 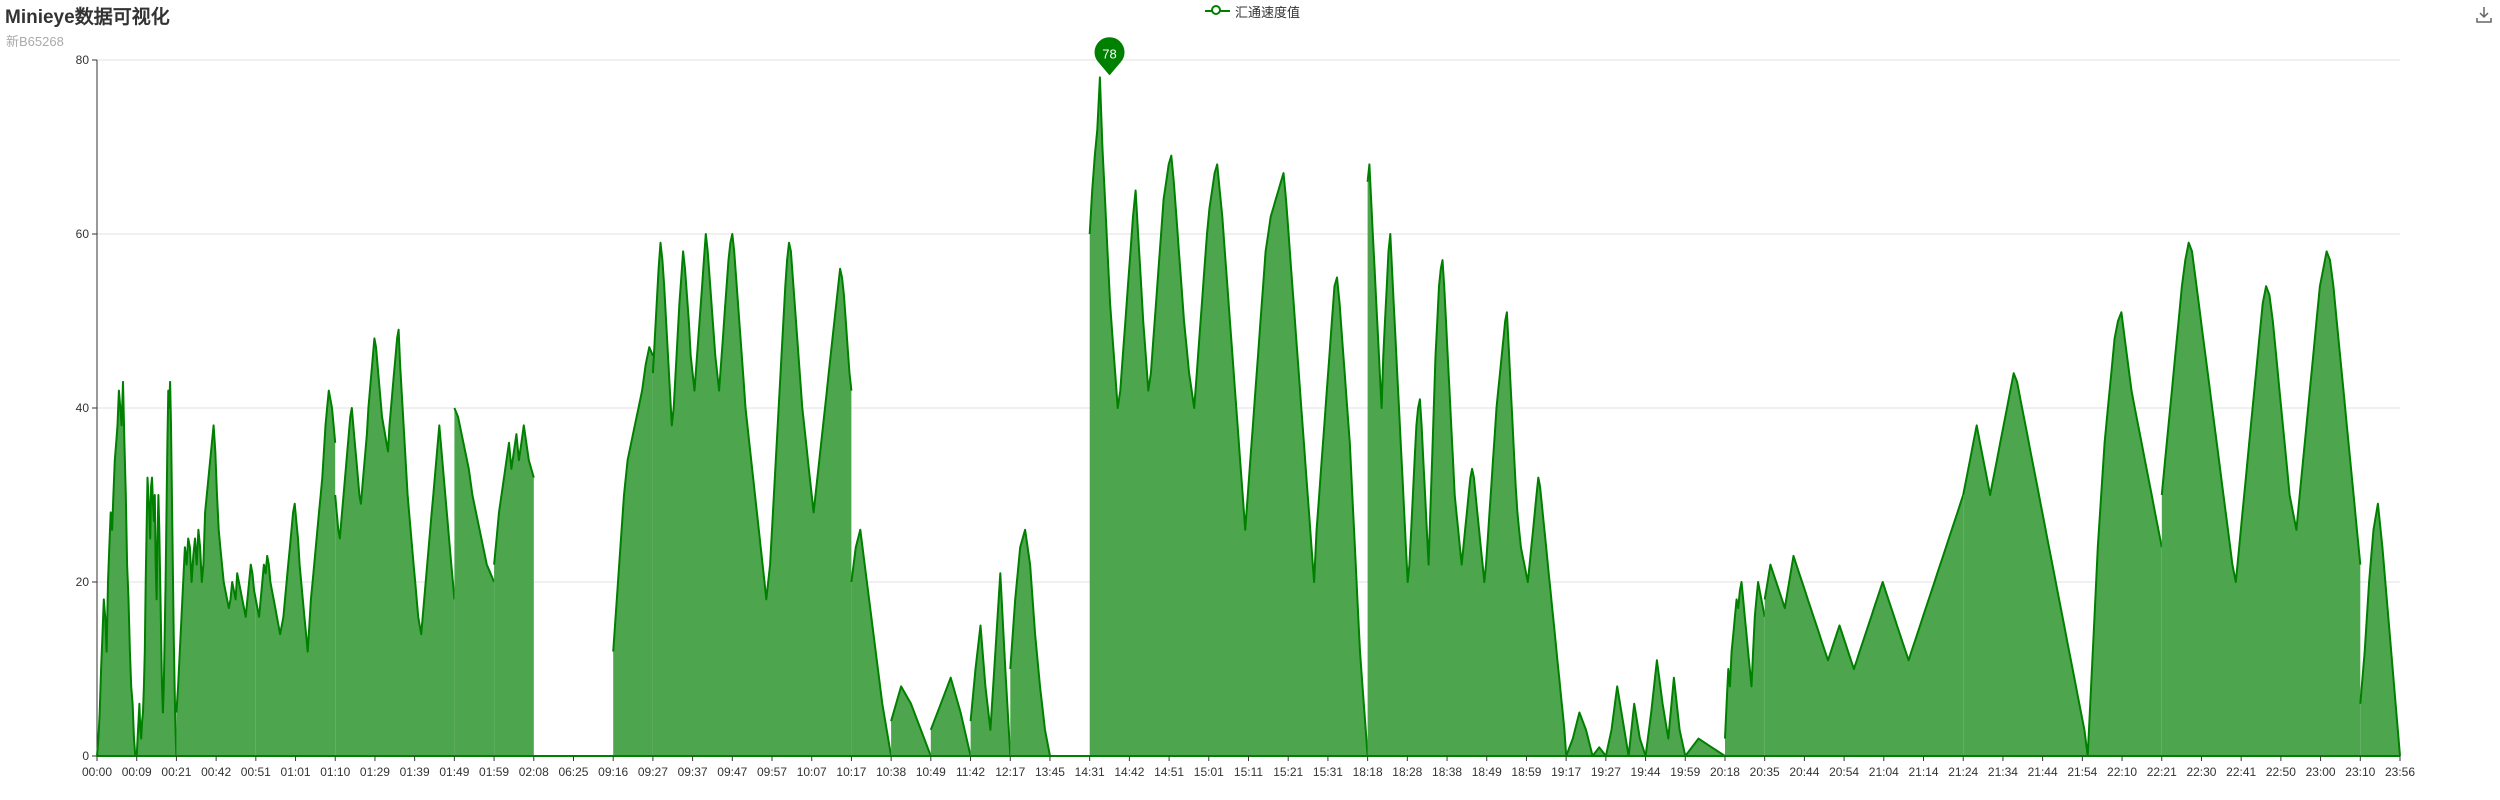 I want to click on x-tick-label-9: 01:49, so click(x=454, y=772).